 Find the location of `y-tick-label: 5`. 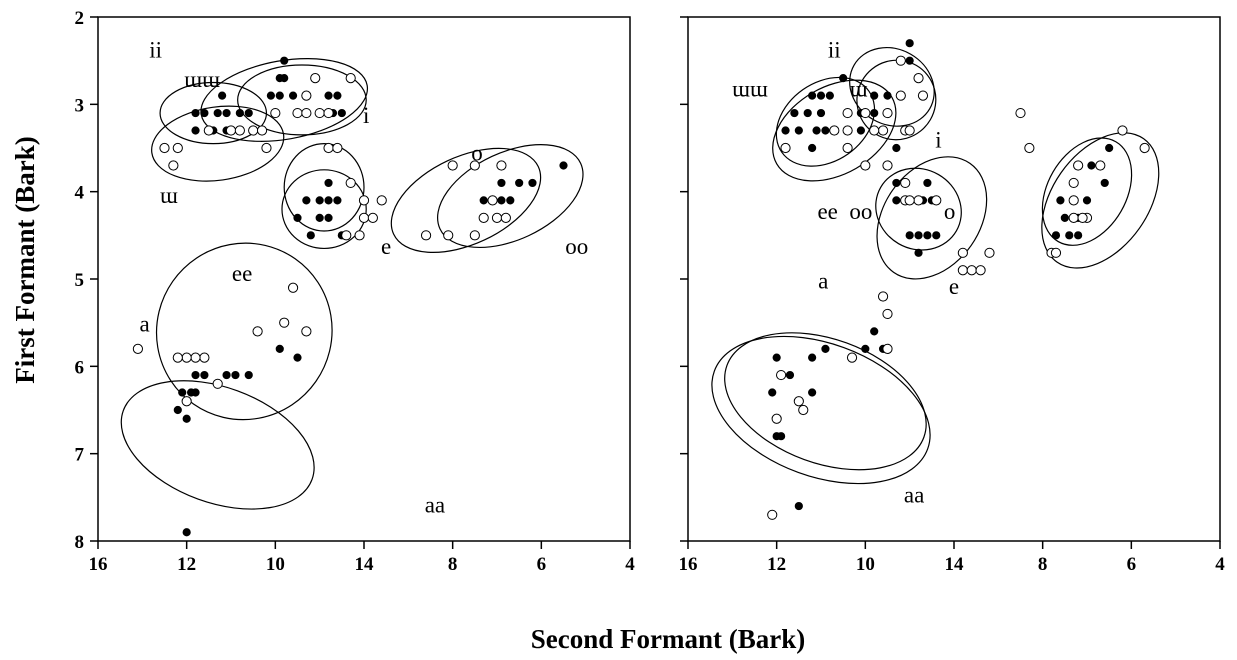

y-tick-label: 5 is located at coordinates (80, 280).